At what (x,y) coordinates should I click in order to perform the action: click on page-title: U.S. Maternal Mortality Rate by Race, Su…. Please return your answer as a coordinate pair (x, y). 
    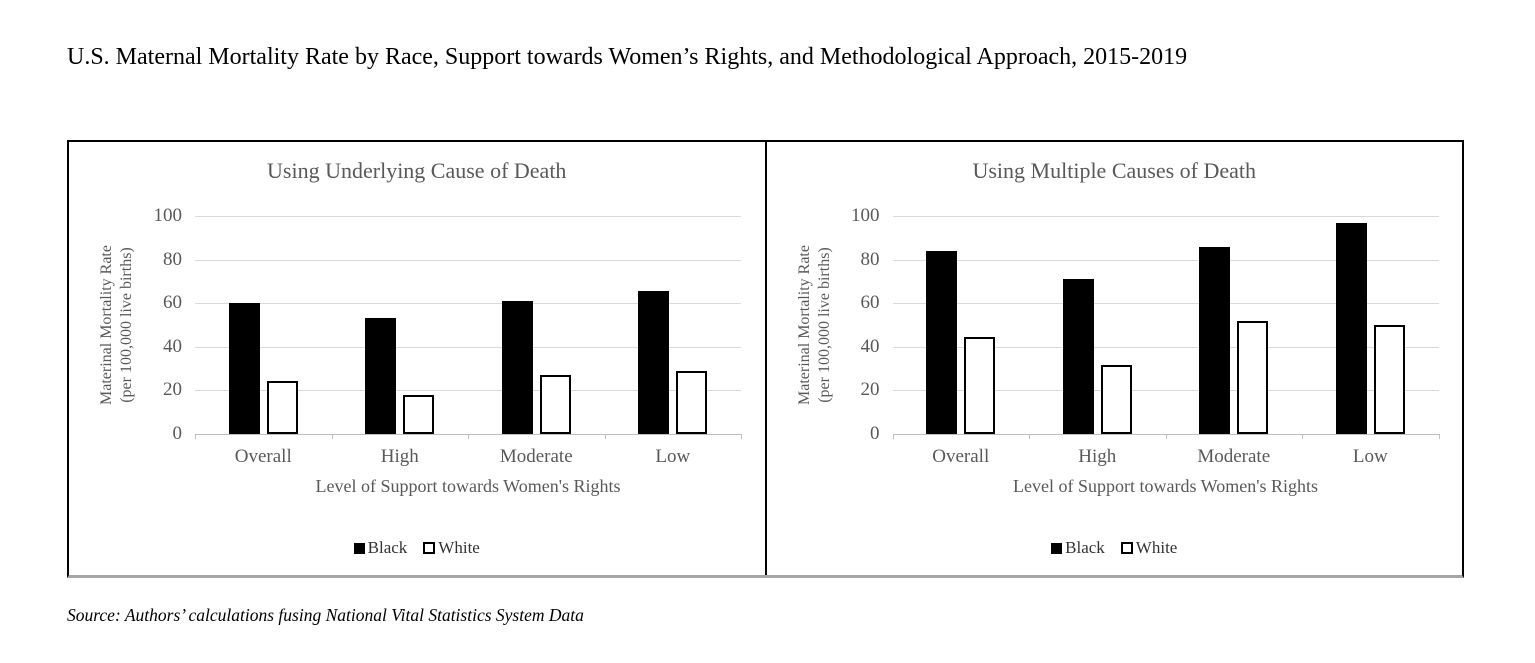
    Looking at the image, I should click on (627, 57).